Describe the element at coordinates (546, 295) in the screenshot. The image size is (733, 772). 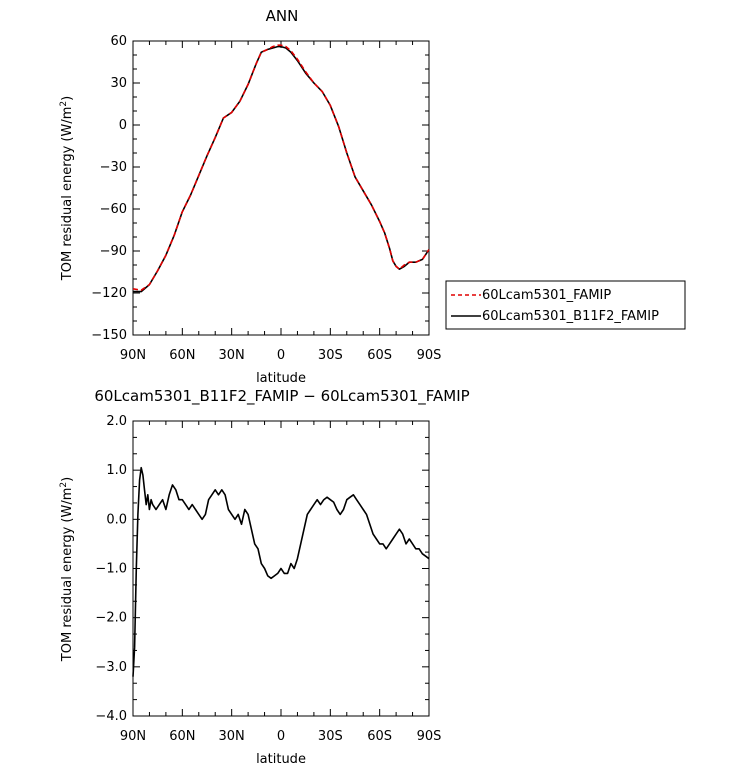
I see `legend-label-famip: 60Lcam5301_FAMIP` at that location.